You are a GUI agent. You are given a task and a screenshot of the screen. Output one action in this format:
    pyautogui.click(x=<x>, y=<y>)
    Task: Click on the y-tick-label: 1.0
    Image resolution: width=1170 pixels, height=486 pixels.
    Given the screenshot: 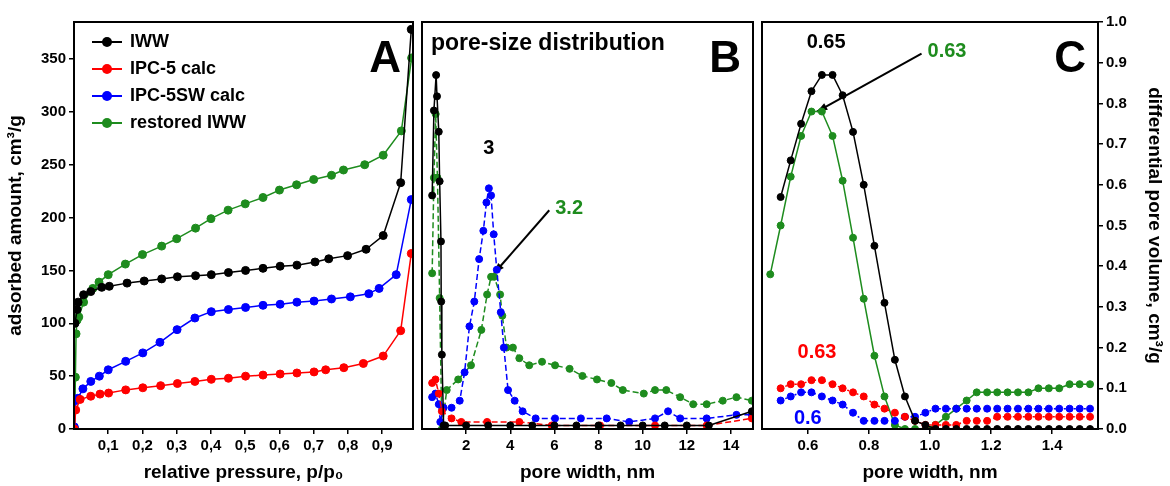 What is the action you would take?
    pyautogui.click(x=1116, y=21)
    